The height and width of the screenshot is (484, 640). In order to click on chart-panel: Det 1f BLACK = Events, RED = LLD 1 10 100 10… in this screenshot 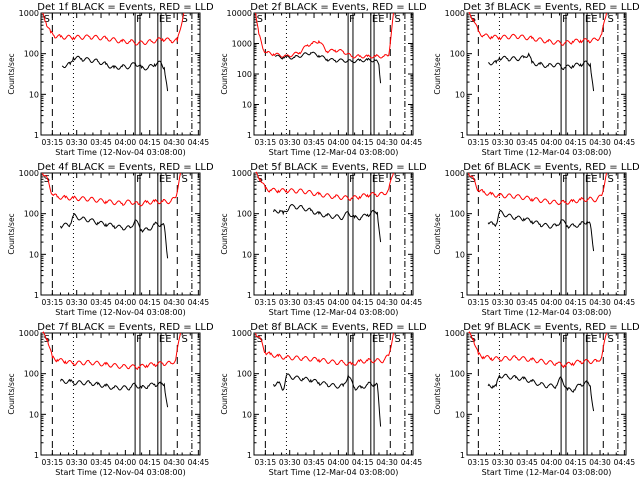, I will do `click(107, 80)`.